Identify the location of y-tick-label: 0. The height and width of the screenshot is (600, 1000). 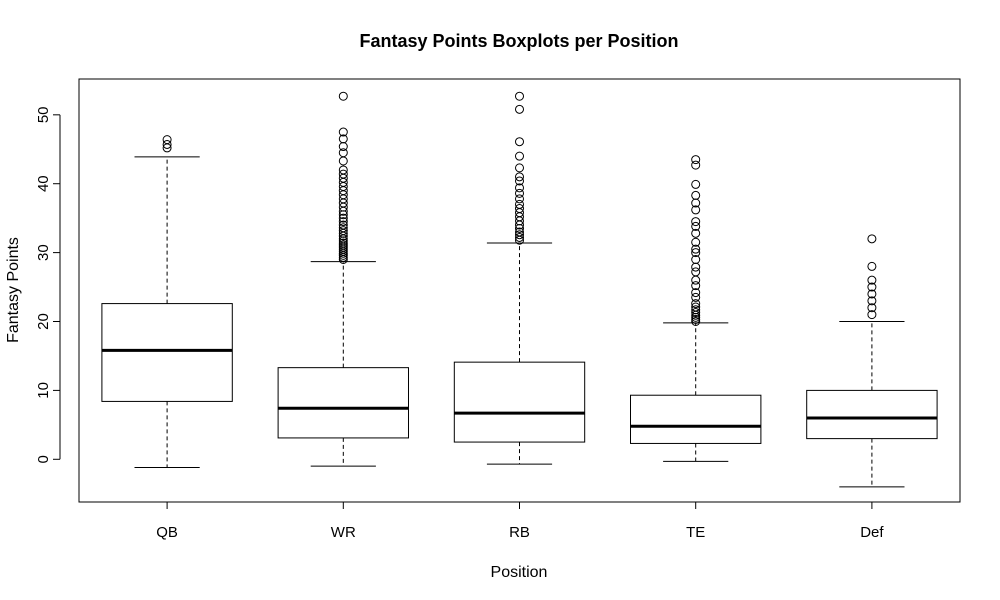
(43, 459).